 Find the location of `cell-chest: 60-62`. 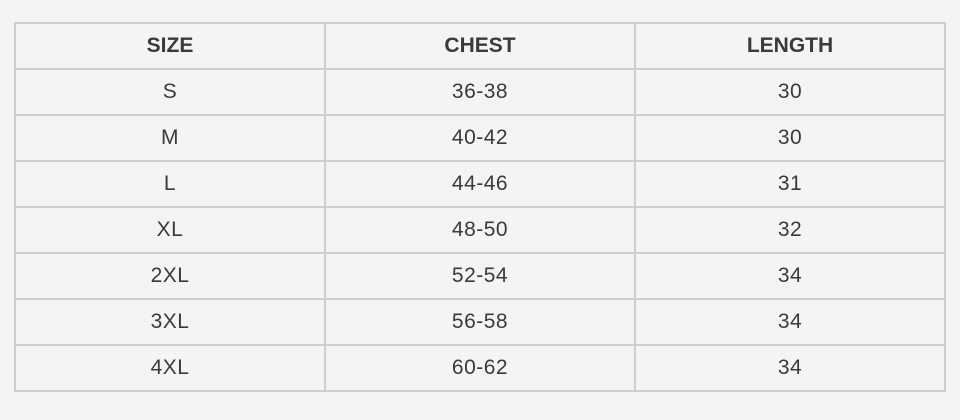

cell-chest: 60-62 is located at coordinates (480, 368).